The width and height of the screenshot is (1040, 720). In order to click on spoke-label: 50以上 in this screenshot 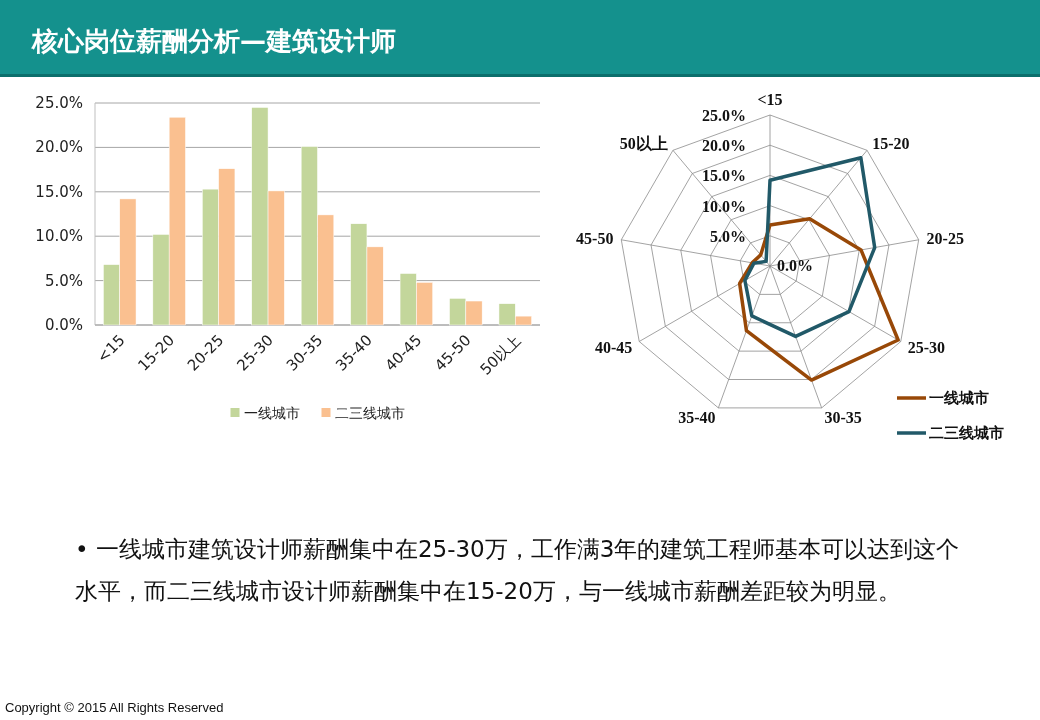, I will do `click(643, 143)`.